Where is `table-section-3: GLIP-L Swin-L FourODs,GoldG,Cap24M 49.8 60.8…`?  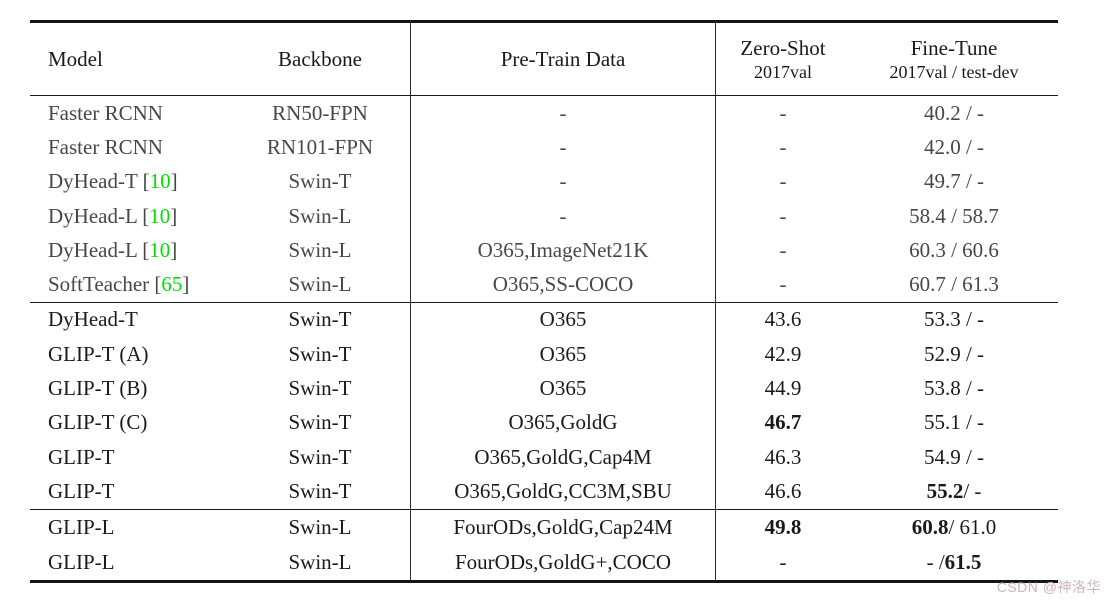
table-section-3: GLIP-L Swin-L FourODs,GoldG,Cap24M 49.8 60.8… is located at coordinates (544, 544).